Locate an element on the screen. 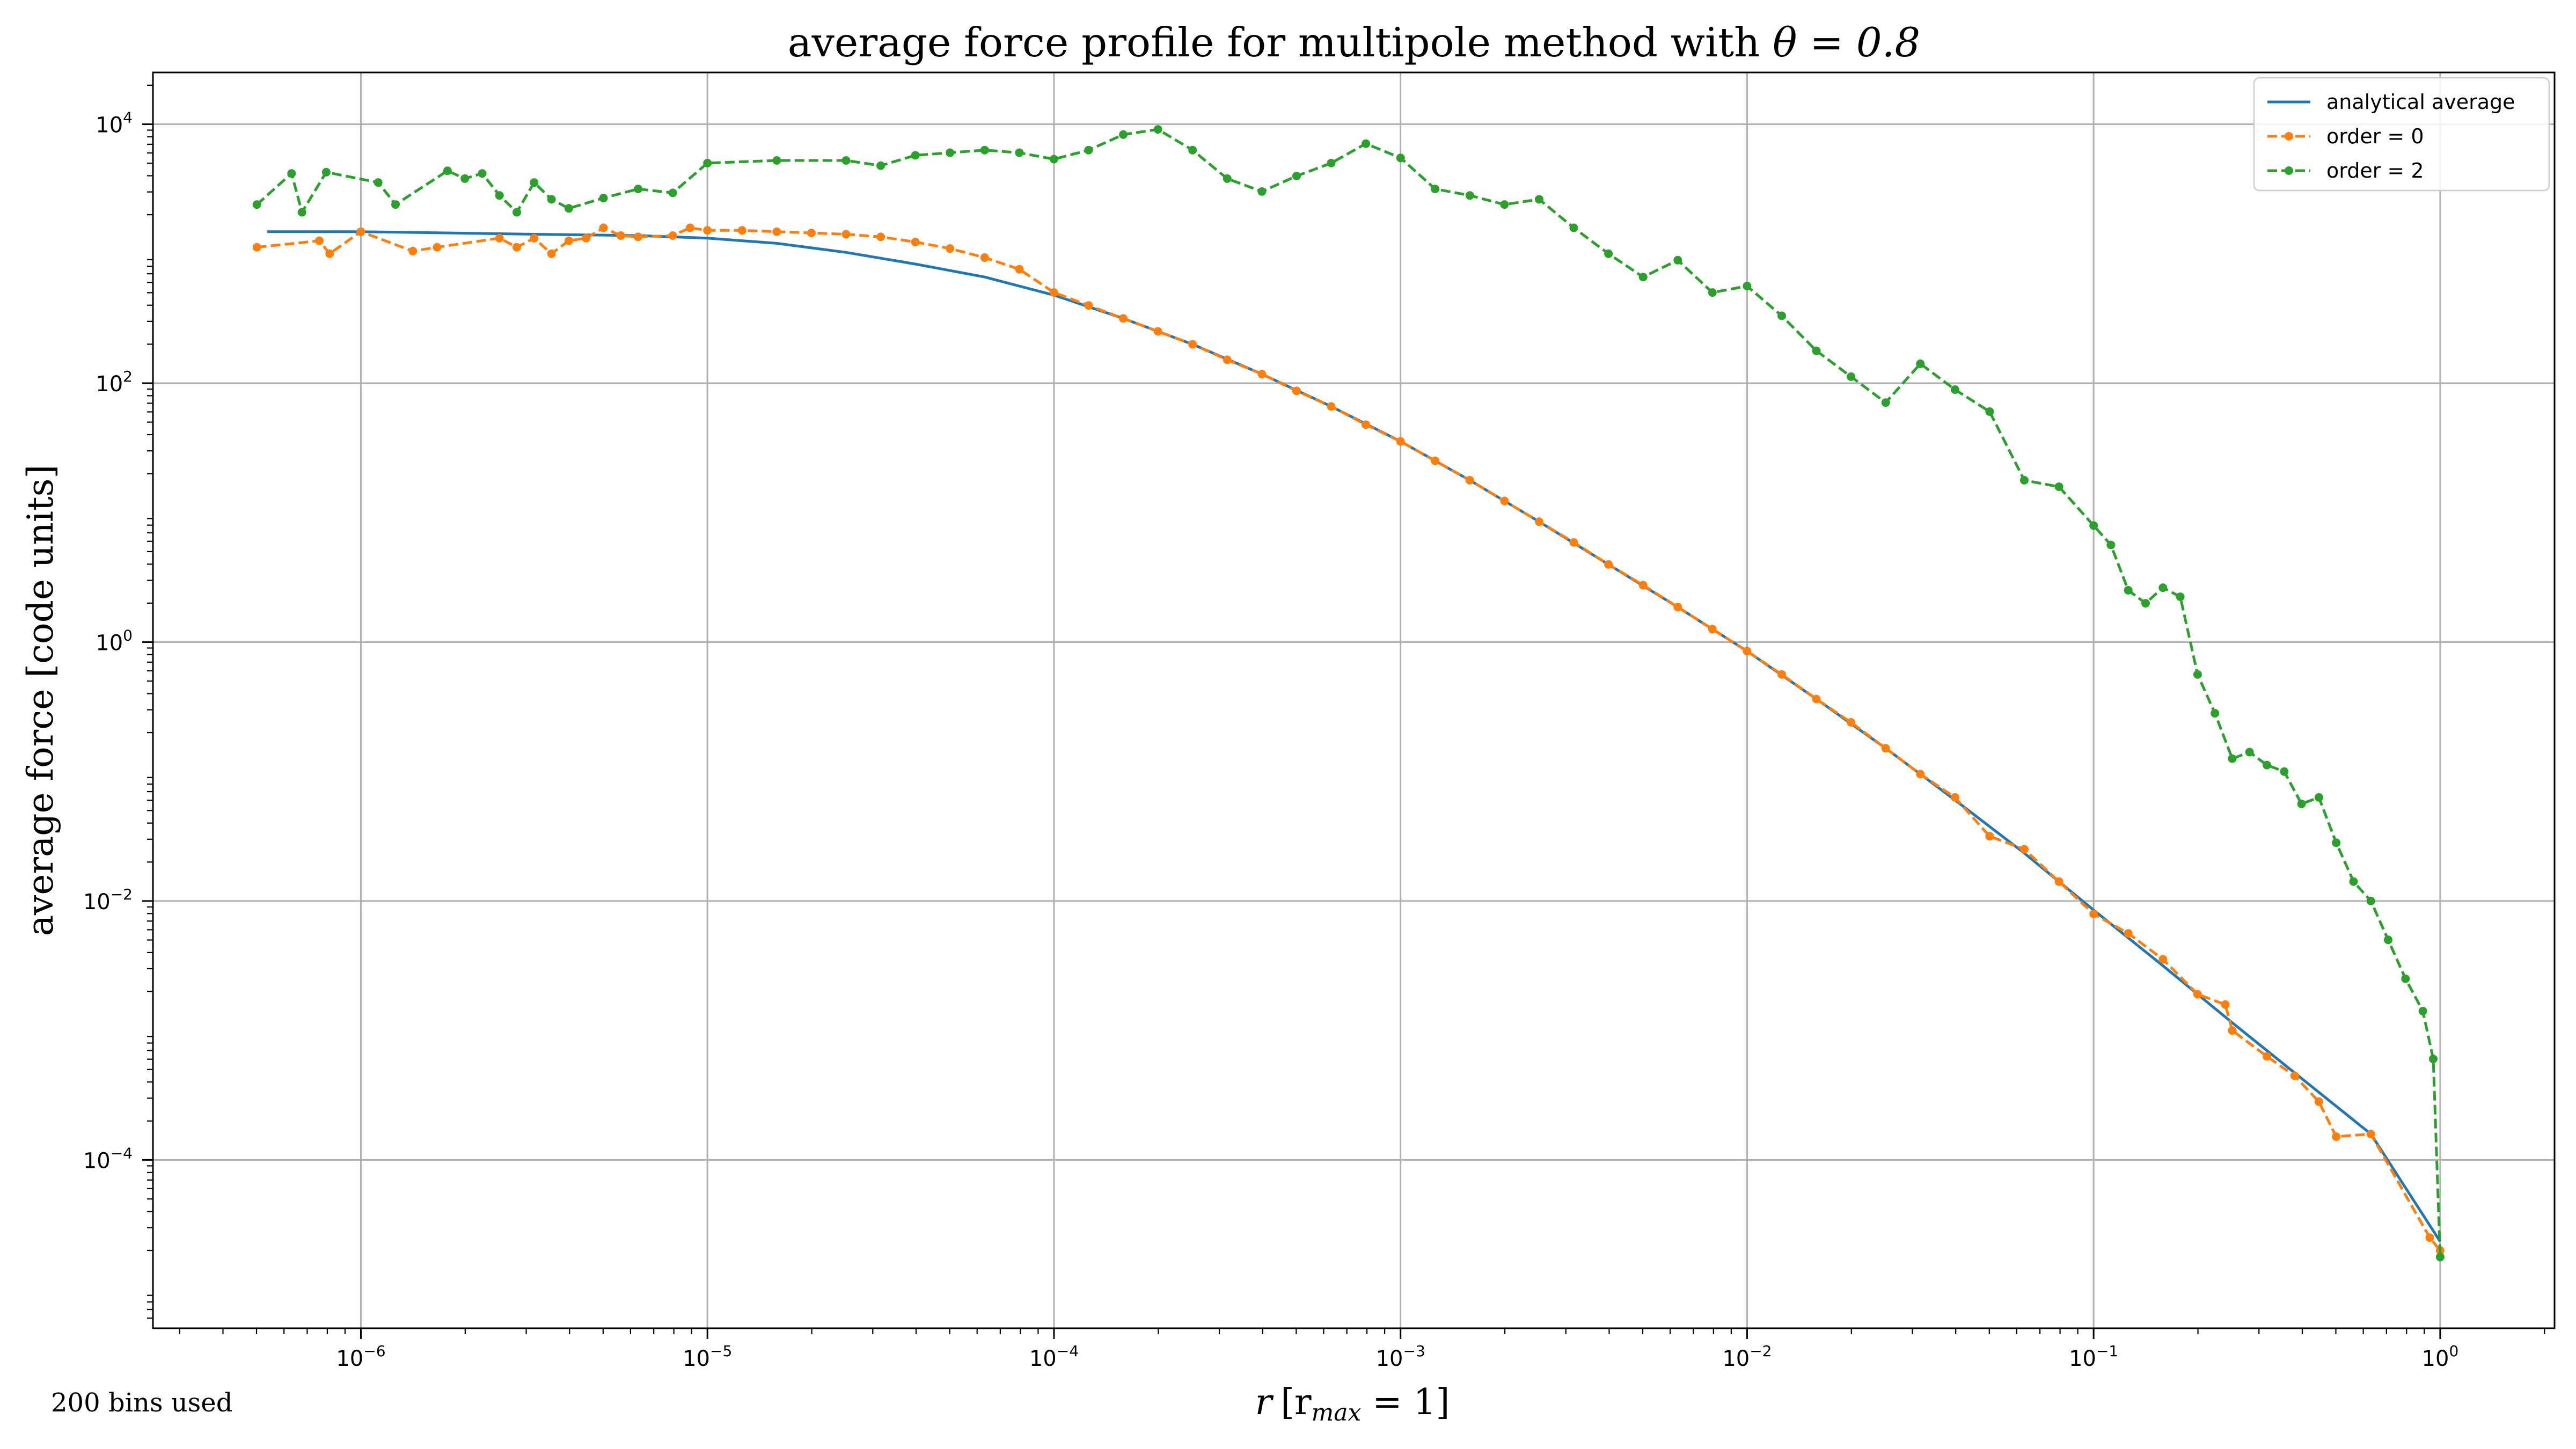 The image size is (2576, 1449). bins-note: 200 bins used is located at coordinates (141, 1403).